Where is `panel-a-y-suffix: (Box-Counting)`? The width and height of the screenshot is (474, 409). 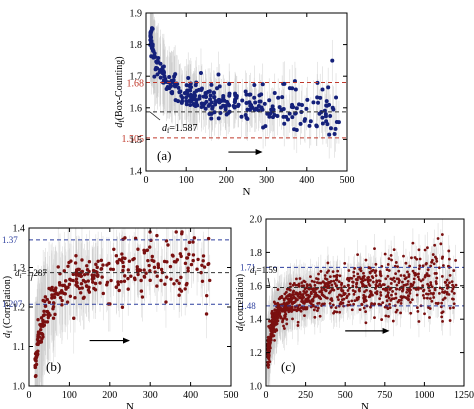 panel-a-y-suffix: (Box-Counting) is located at coordinates (119, 88).